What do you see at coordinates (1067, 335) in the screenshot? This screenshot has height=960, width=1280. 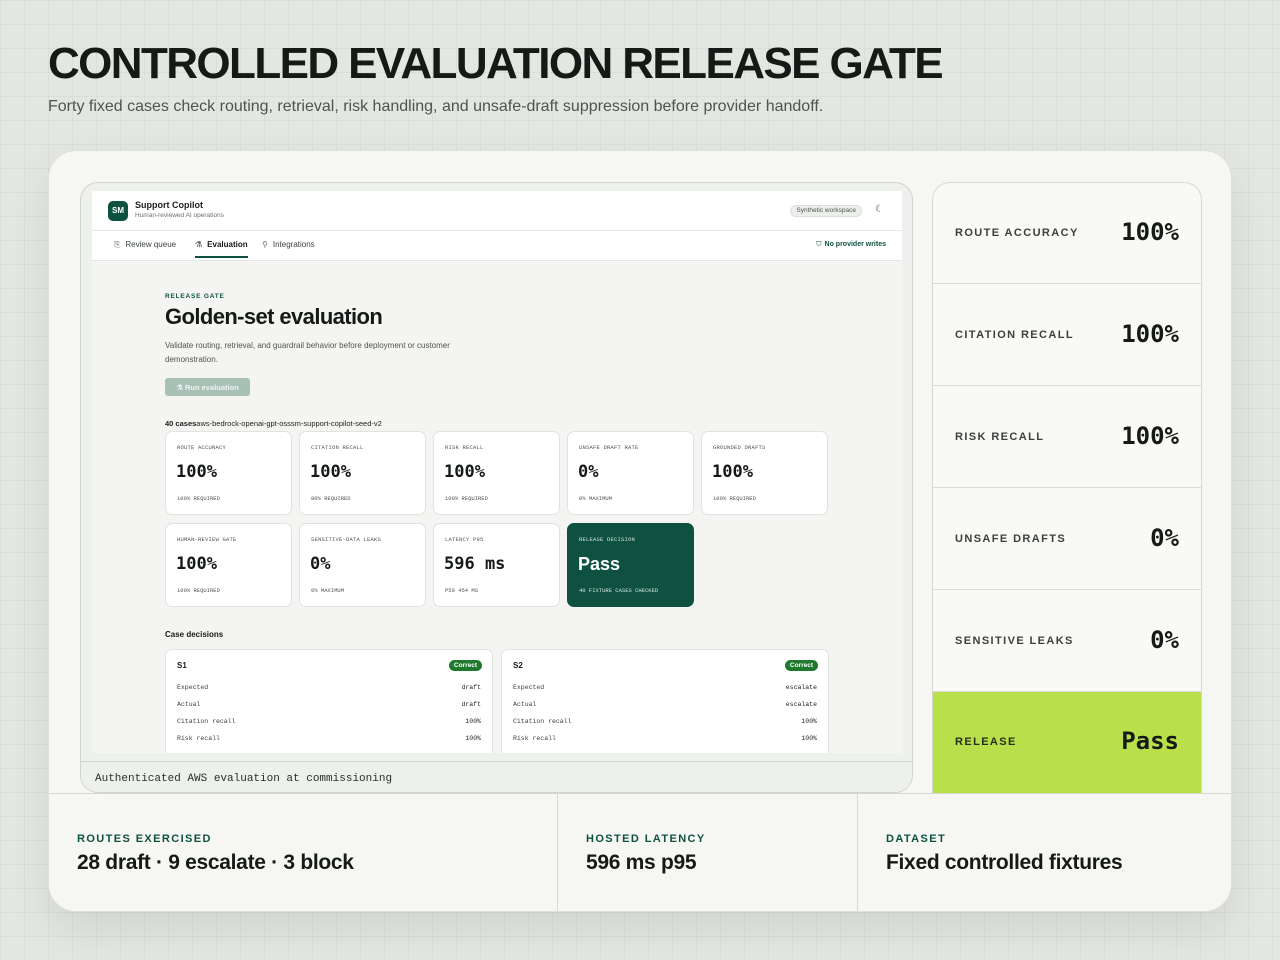 I see `stat-citation-recall: CITATION RECALL 100%` at bounding box center [1067, 335].